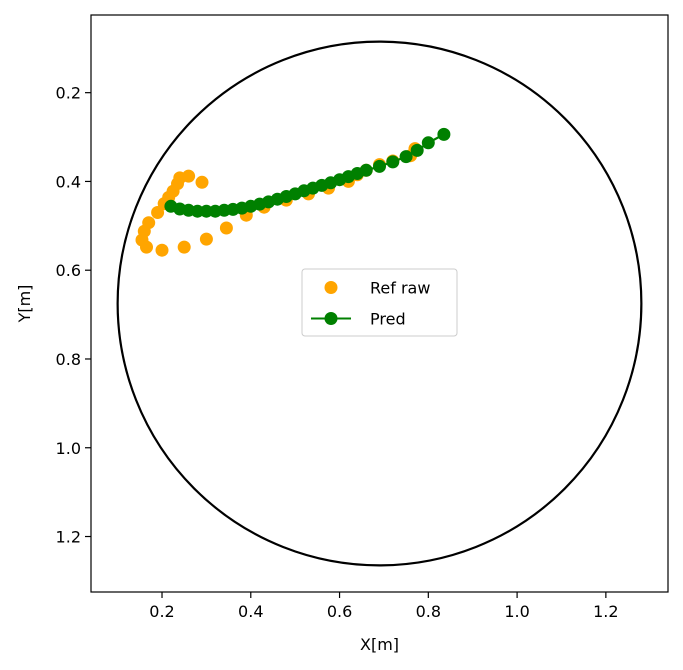 This screenshot has width=683, height=670. What do you see at coordinates (331, 287) in the screenshot?
I see `legend-marker-ref-raw` at bounding box center [331, 287].